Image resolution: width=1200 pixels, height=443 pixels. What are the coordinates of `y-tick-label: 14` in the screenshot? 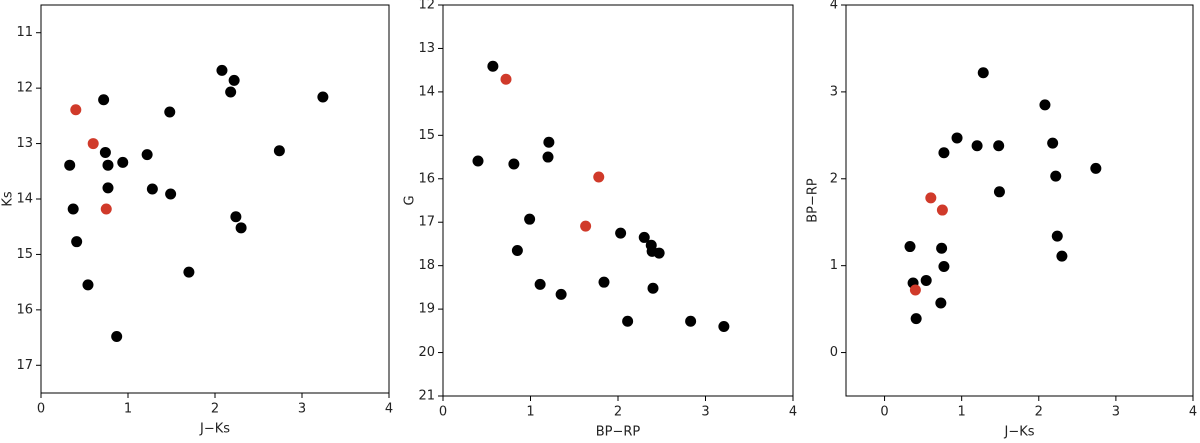 It's located at (24, 199).